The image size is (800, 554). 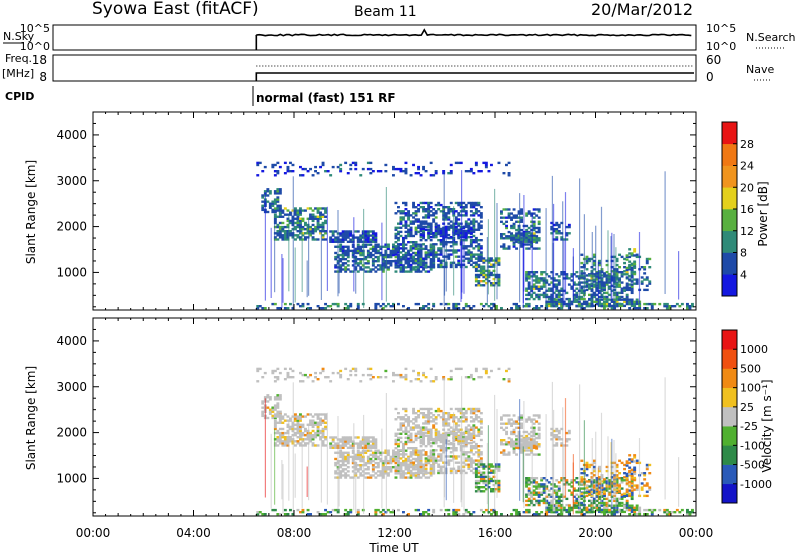 What do you see at coordinates (713, 60) in the screenshot?
I see `nave-tick-top: 60` at bounding box center [713, 60].